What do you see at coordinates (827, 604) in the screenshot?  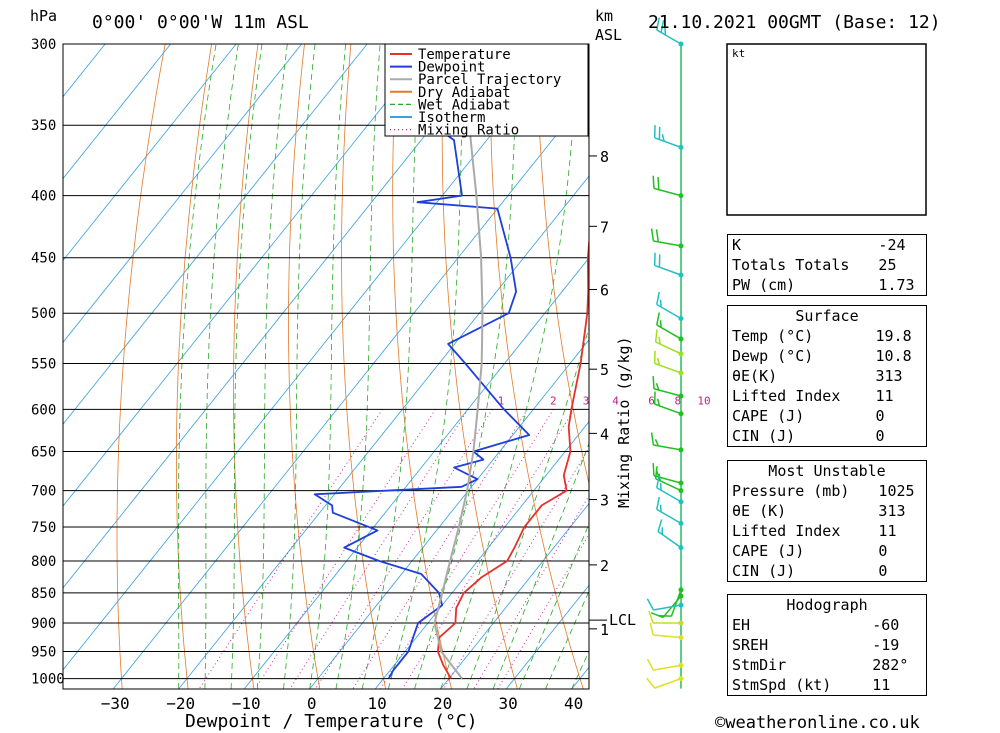 I see `hodograph-table-title: Hodograph` at bounding box center [827, 604].